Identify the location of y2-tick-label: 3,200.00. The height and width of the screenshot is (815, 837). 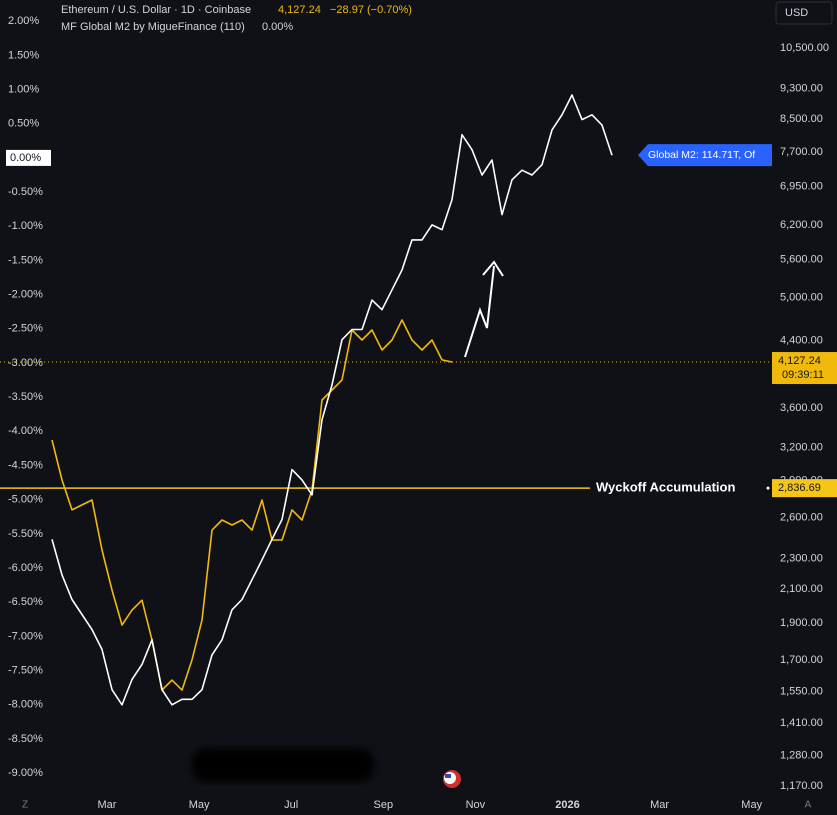
(801, 448).